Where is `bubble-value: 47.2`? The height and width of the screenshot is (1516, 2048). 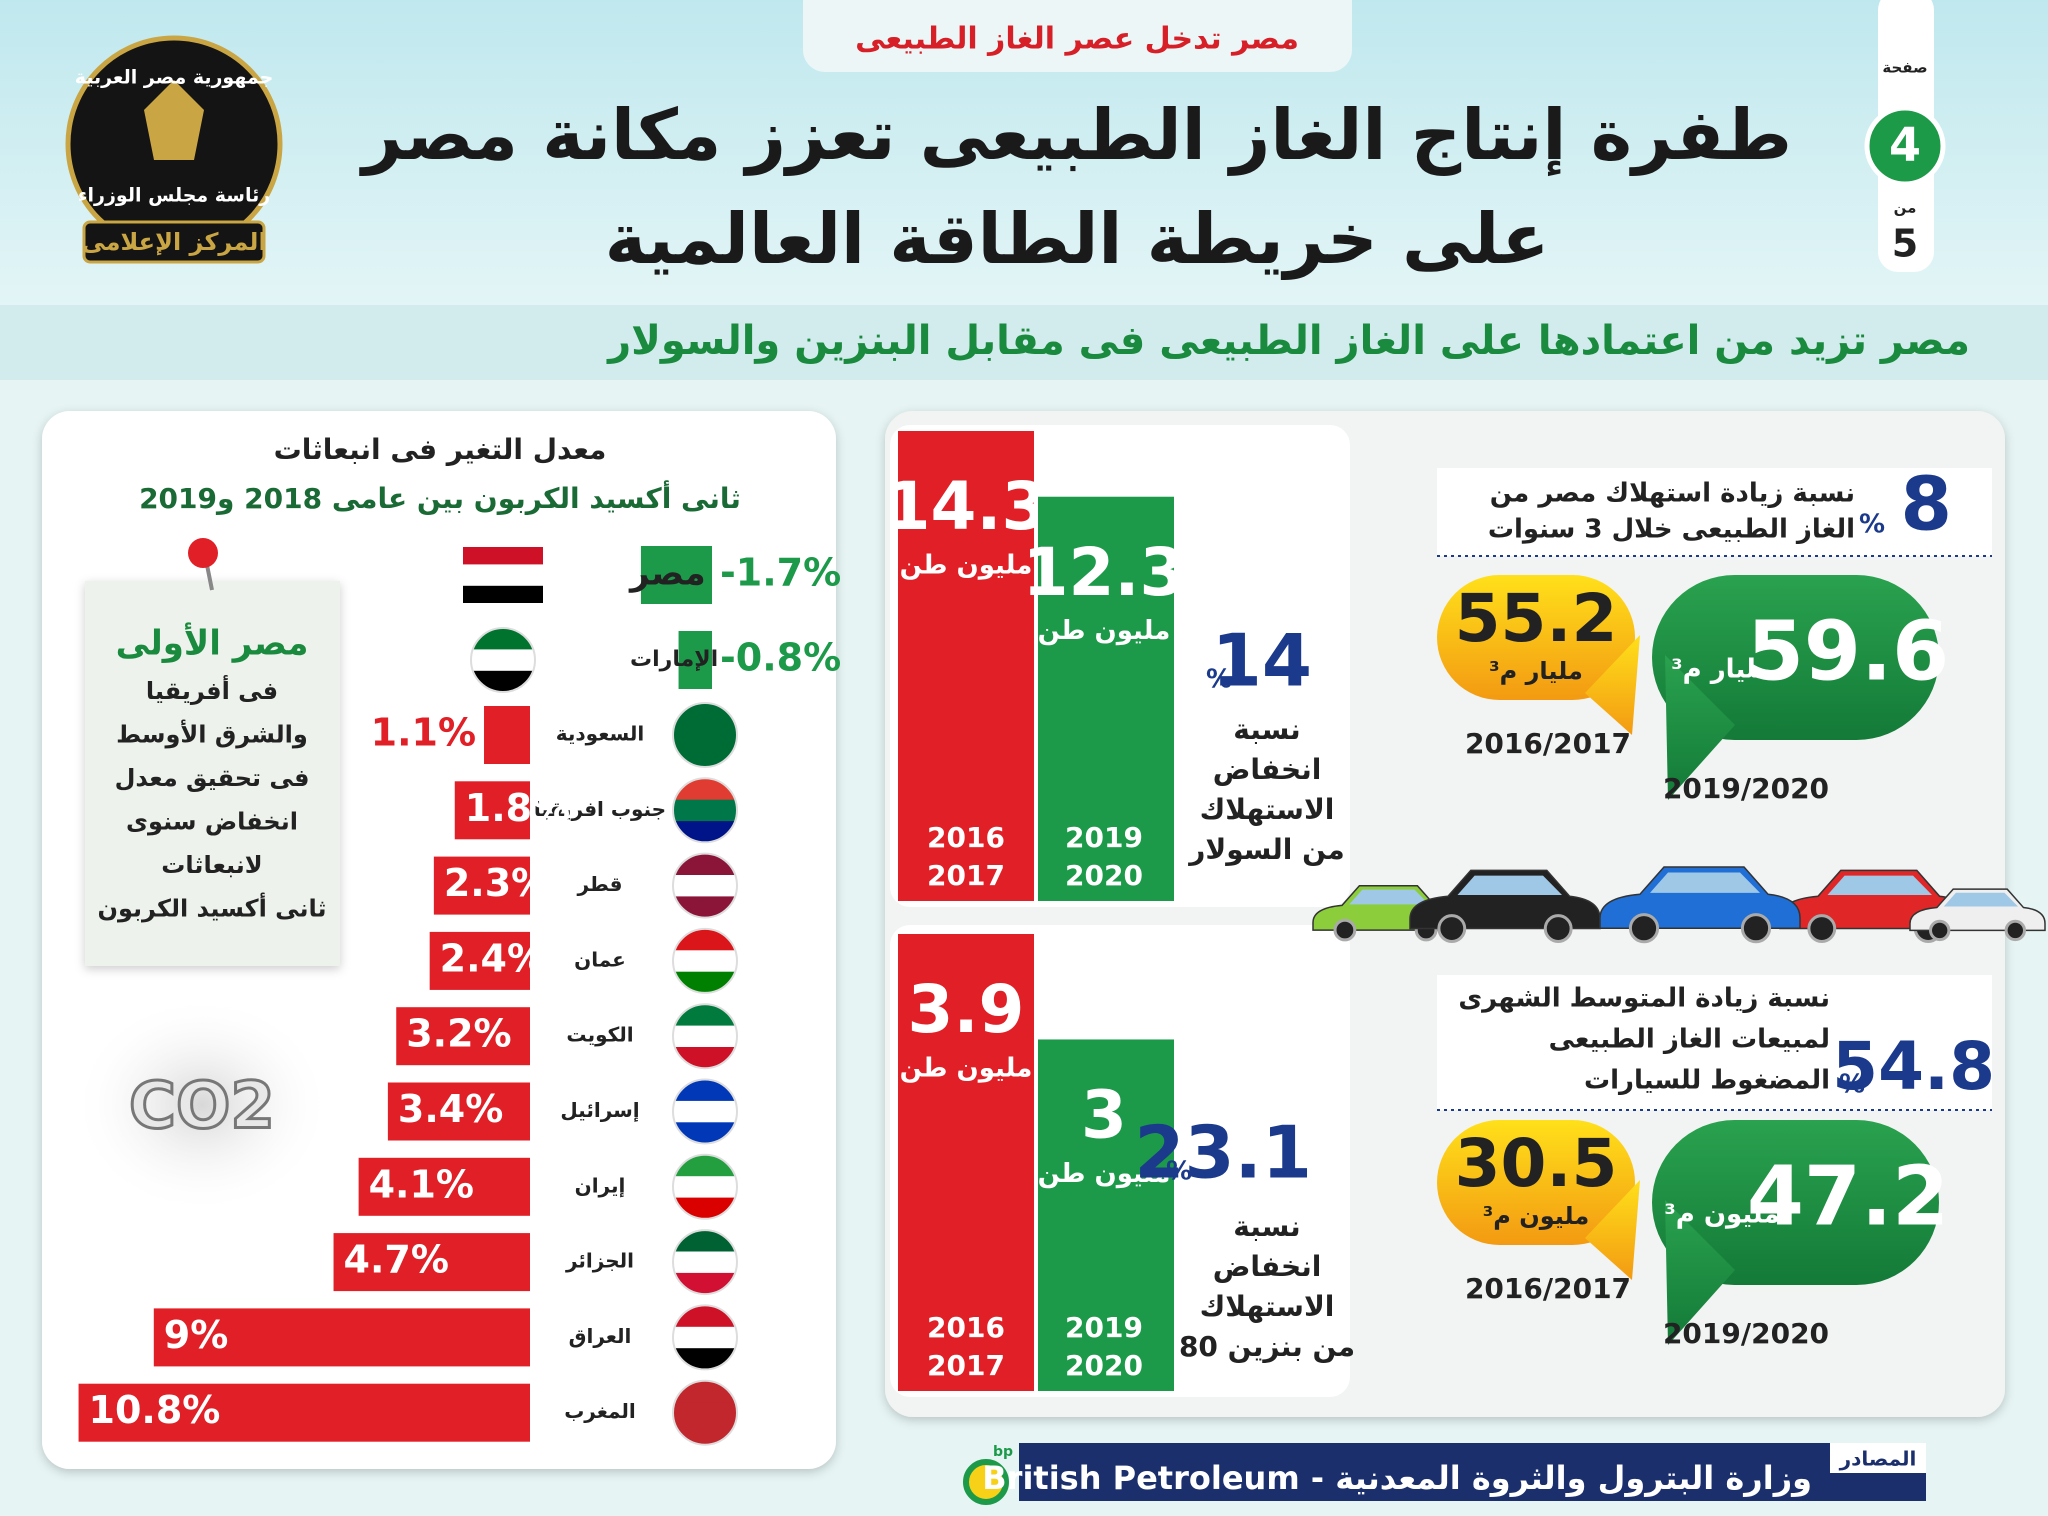 bubble-value: 47.2 is located at coordinates (1848, 1196).